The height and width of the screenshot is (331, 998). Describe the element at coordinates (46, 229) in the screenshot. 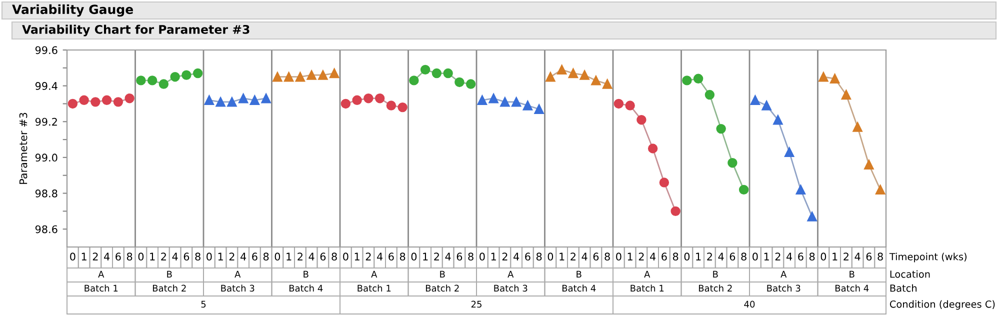

I see `y-tick-label: 98.6` at that location.